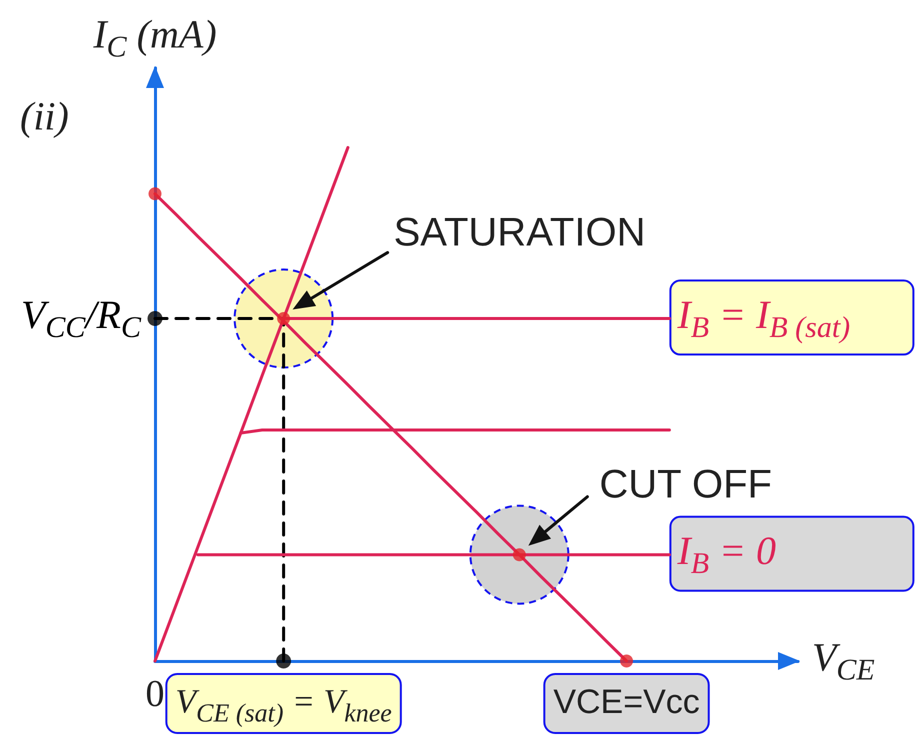 Image resolution: width=919 pixels, height=751 pixels. Describe the element at coordinates (626, 702) in the screenshot. I see `x-tick-label: VCE=Vcc` at that location.